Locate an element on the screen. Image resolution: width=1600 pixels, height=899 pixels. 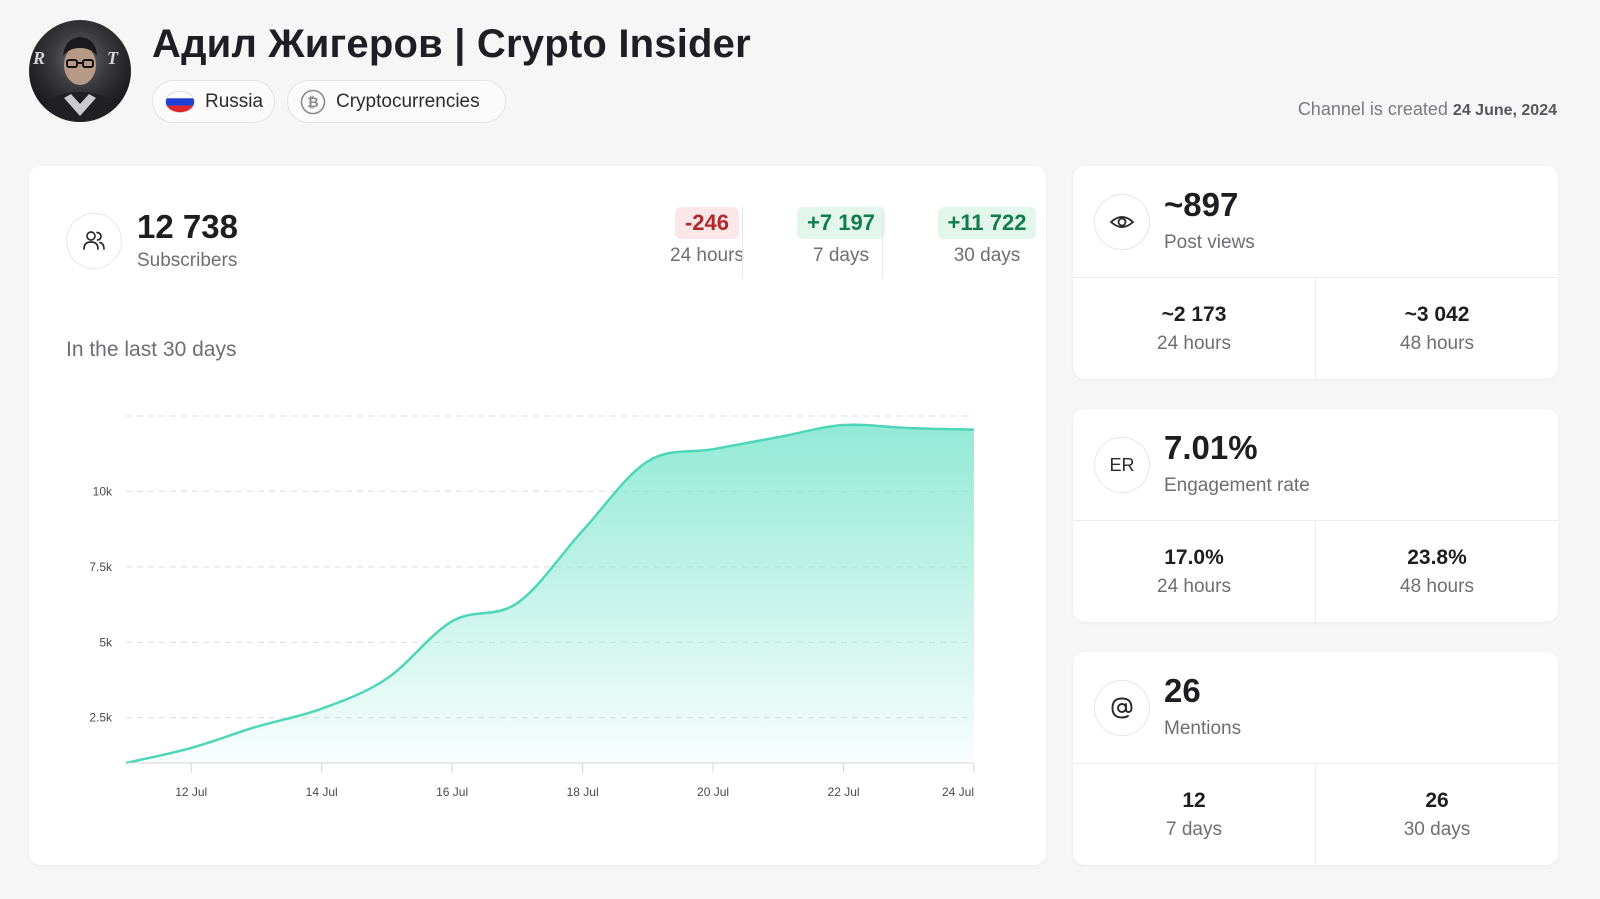
chart-x-tick-label: 24 Jul is located at coordinates (958, 792).